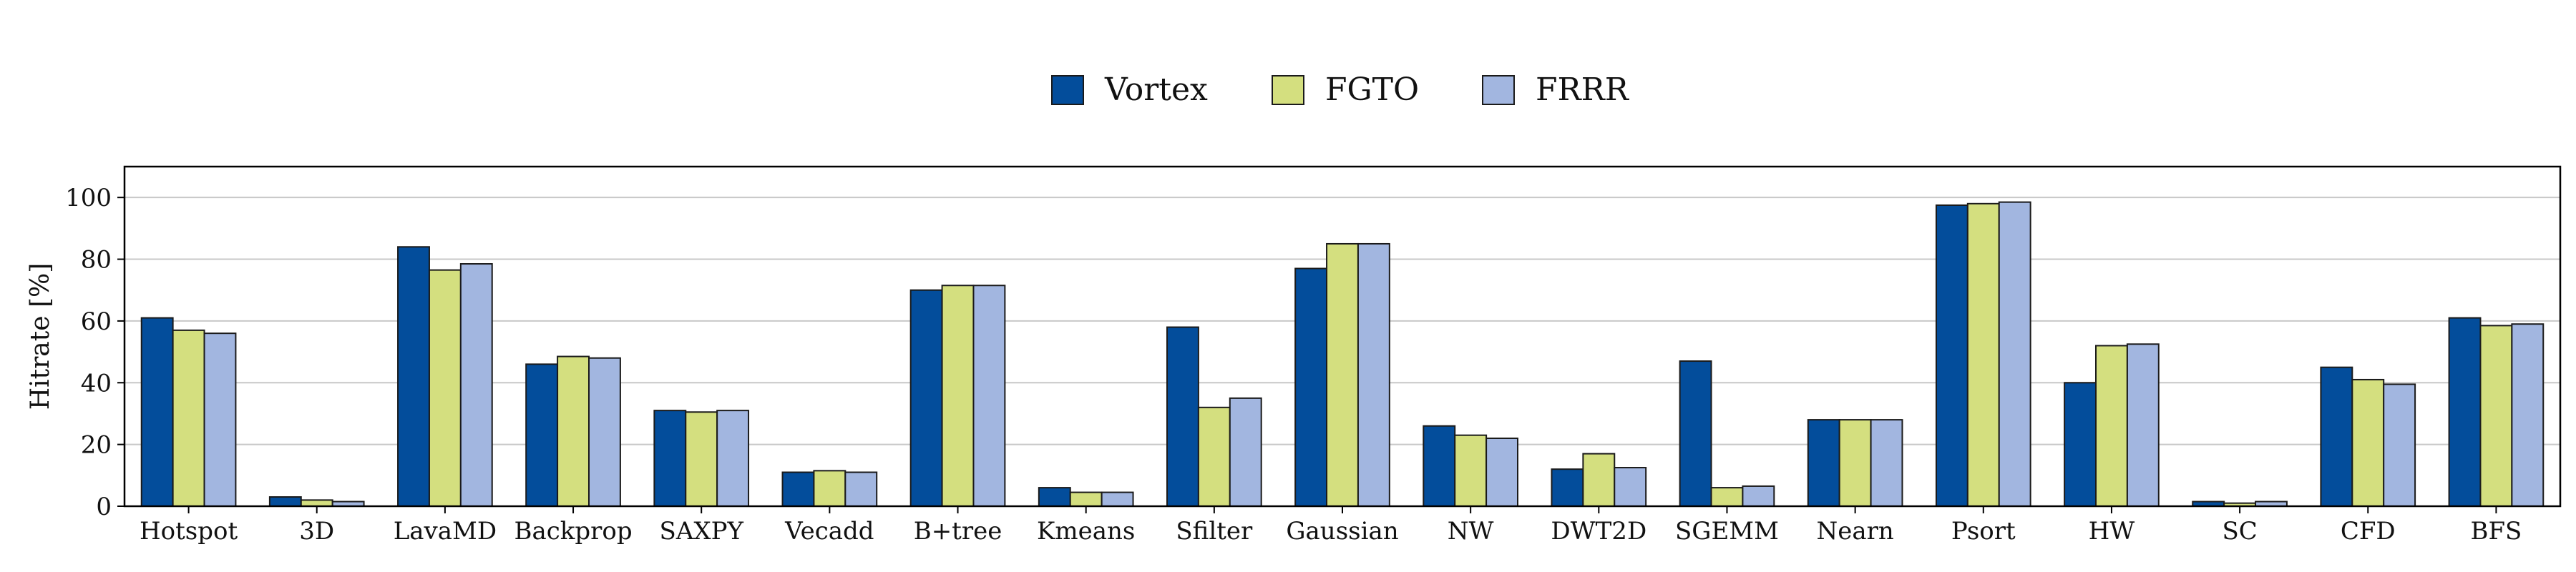 The width and height of the screenshot is (2576, 572). I want to click on bar-frrr-nearn, so click(1886, 463).